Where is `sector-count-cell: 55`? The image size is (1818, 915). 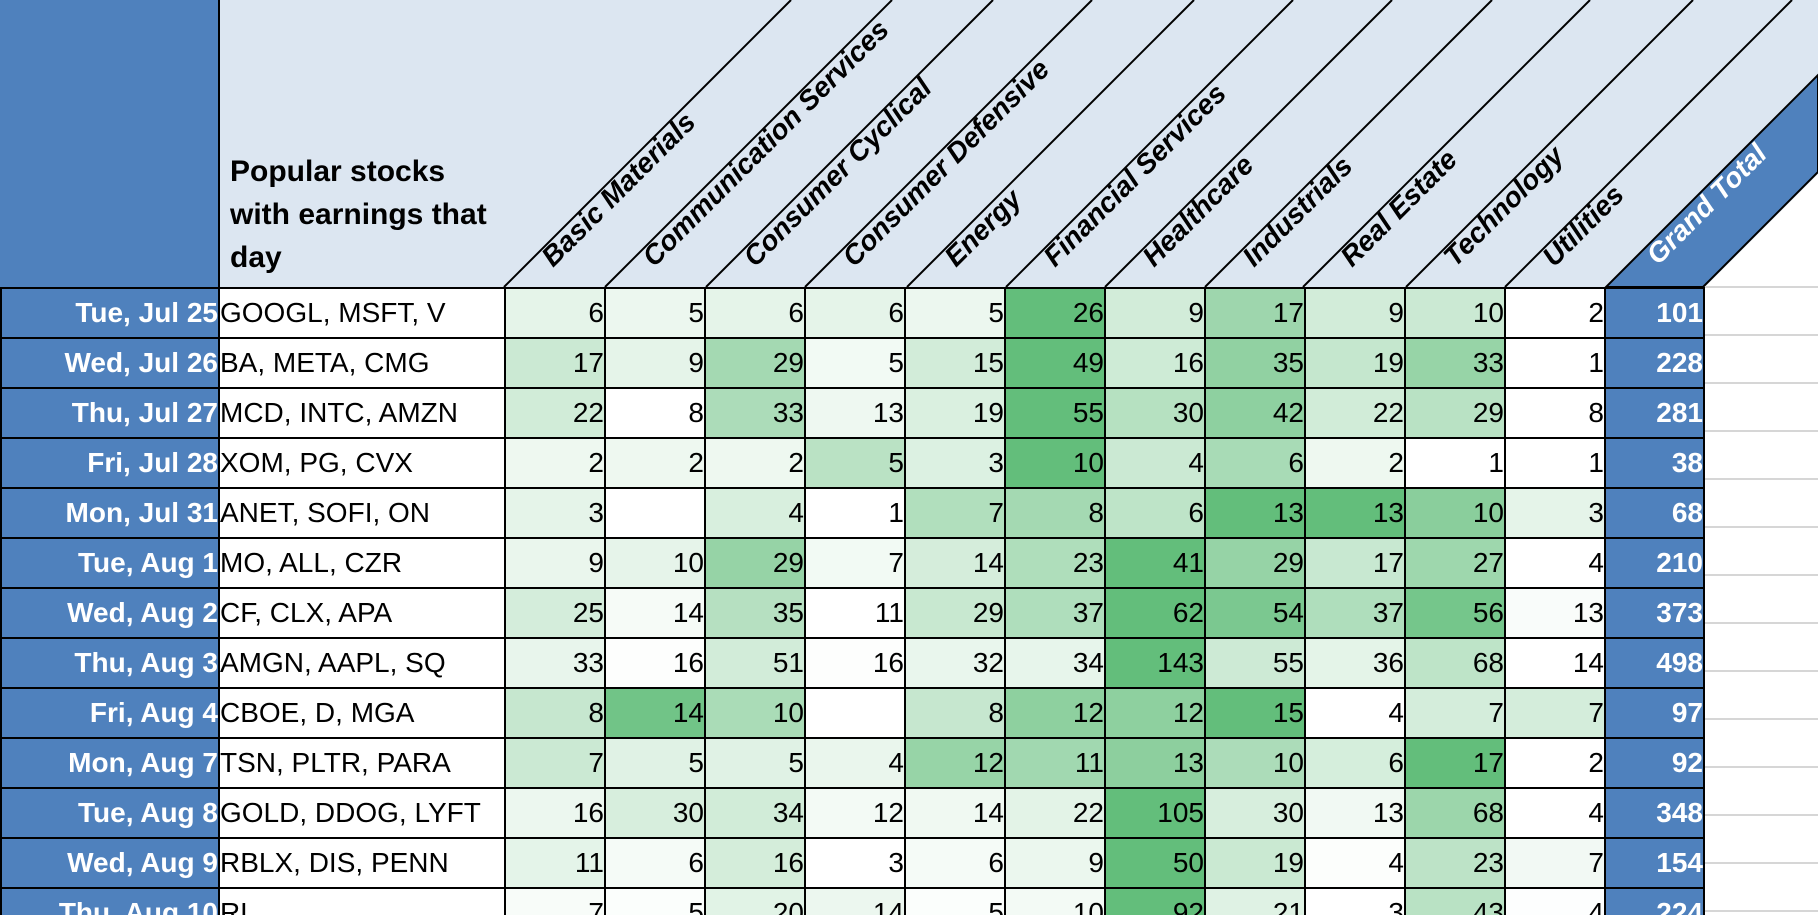
sector-count-cell: 55 is located at coordinates (1255, 663).